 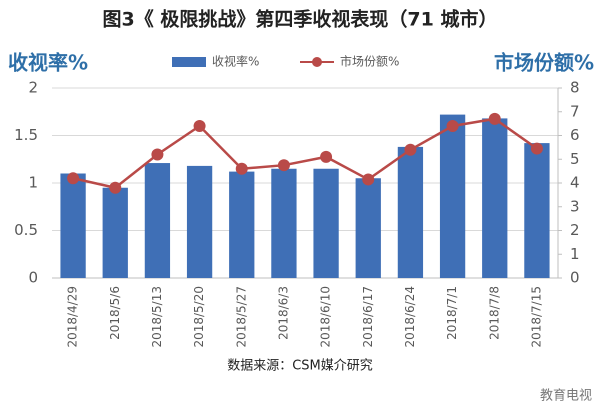 What do you see at coordinates (368, 317) in the screenshot?
I see `x-tick-label: 2018/6/17` at bounding box center [368, 317].